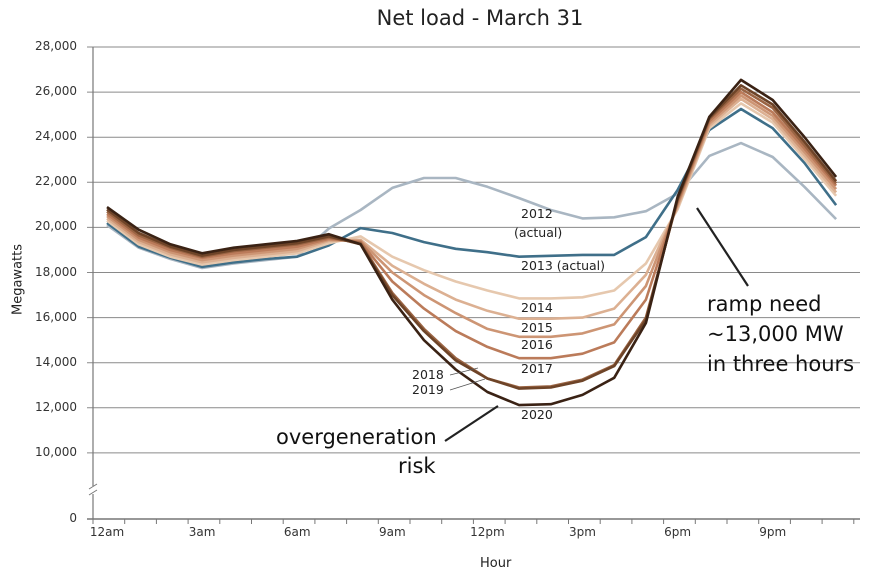 The image size is (873, 581). Describe the element at coordinates (107, 532) in the screenshot. I see `x-tick-label: 12am` at that location.